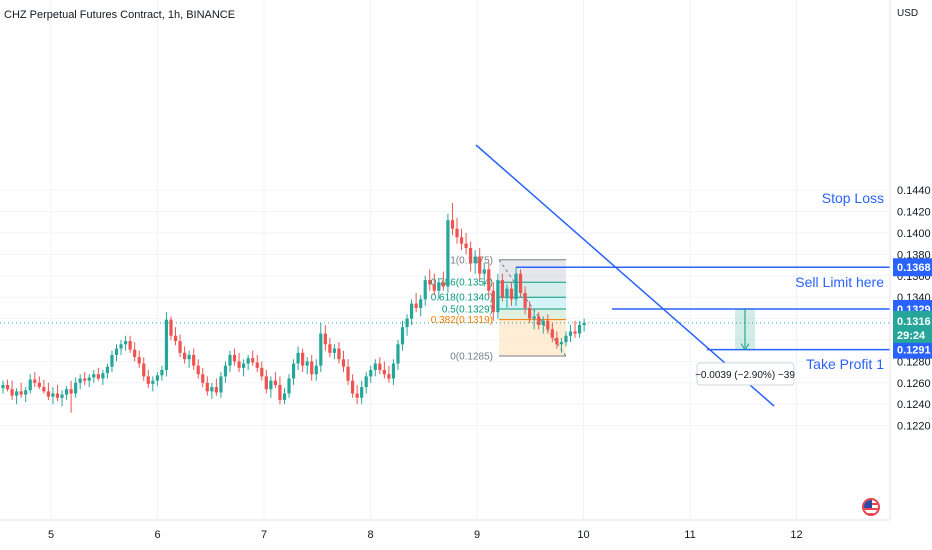 The height and width of the screenshot is (550, 932). What do you see at coordinates (264, 535) in the screenshot?
I see `time-tick-label: 7` at bounding box center [264, 535].